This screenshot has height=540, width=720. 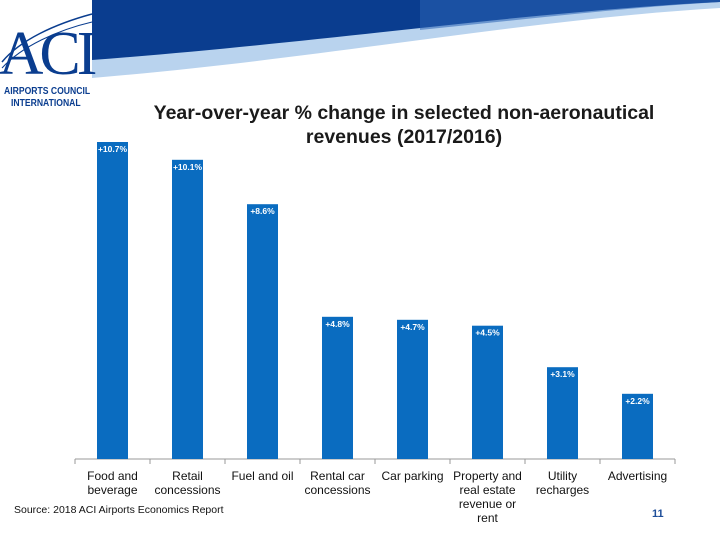 What do you see at coordinates (487, 476) in the screenshot?
I see `category-label-line: Property and` at bounding box center [487, 476].